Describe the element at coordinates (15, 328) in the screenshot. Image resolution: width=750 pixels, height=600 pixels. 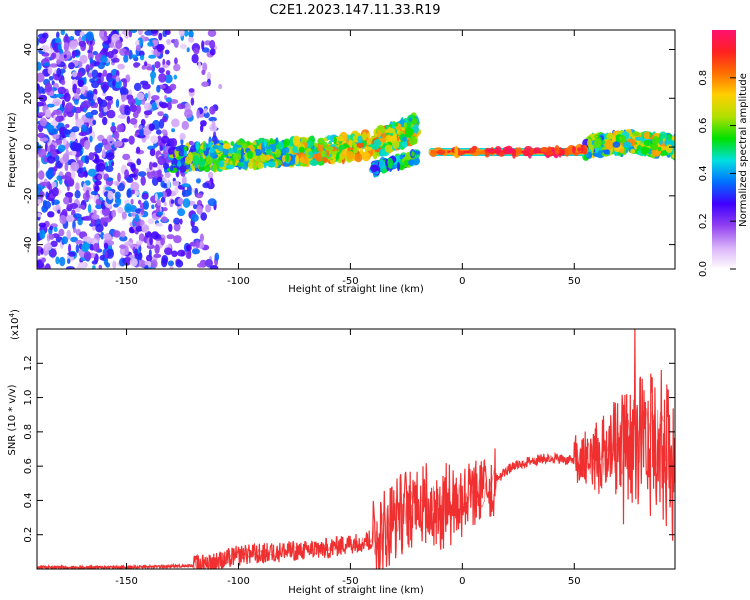
I see `snr-multiplier-base: (x10` at that location.